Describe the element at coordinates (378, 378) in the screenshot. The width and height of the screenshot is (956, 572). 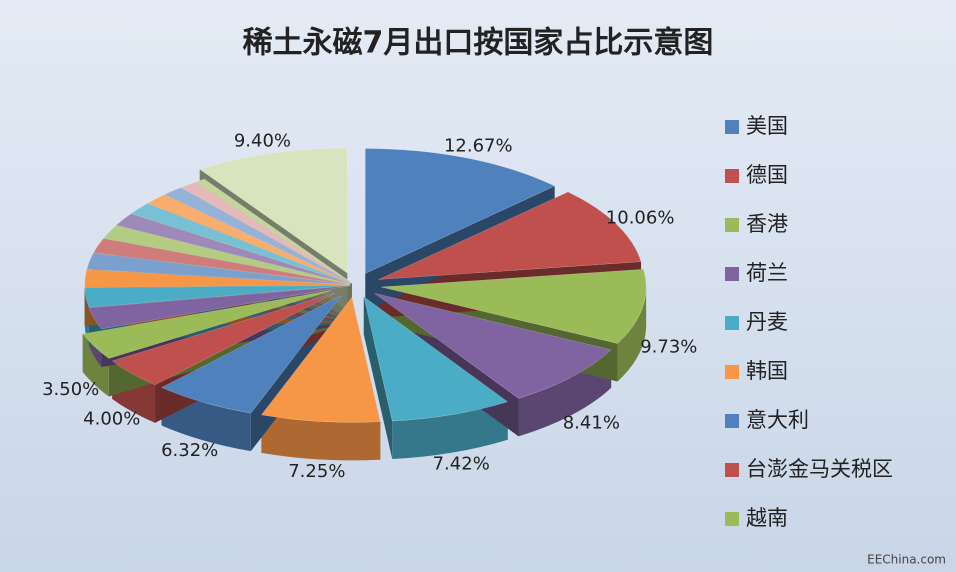
I see `slice-wall` at that location.